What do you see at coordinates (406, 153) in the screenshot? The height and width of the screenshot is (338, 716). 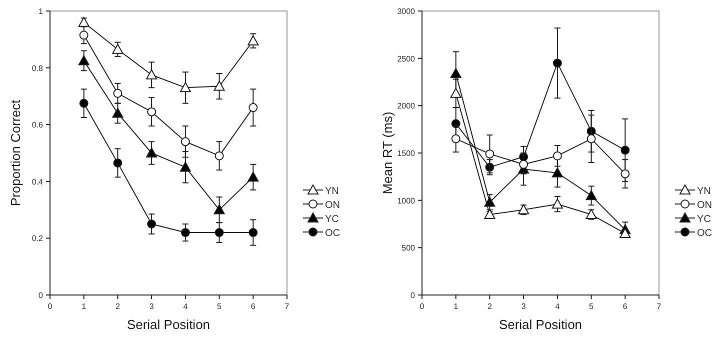 I see `y-tick-label: 1500` at bounding box center [406, 153].